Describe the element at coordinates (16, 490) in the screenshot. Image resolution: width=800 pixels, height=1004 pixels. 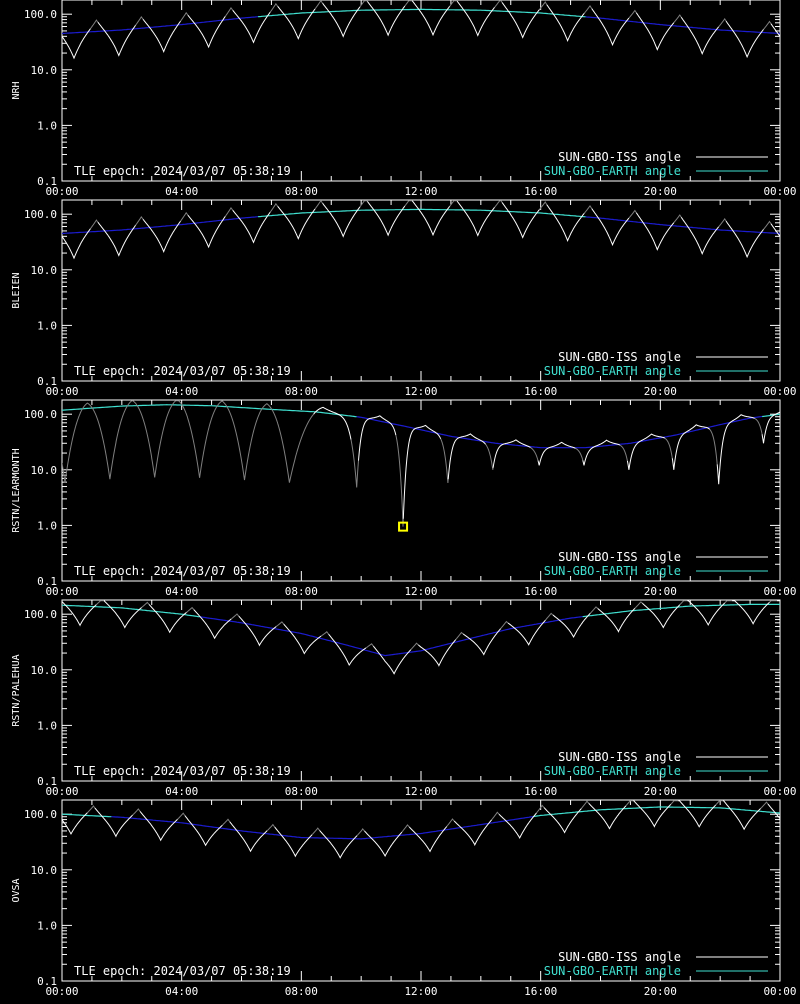
I see `y-axis-label: RSTN/LEARMONTH` at that location.